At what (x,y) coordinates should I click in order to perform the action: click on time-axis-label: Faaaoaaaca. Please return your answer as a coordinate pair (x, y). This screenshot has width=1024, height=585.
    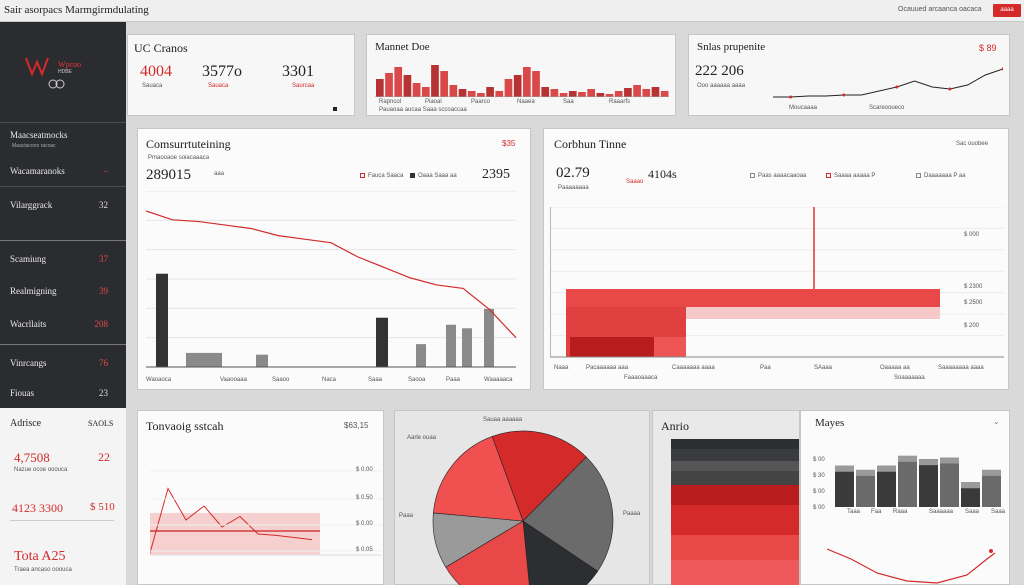
    Looking at the image, I should click on (641, 378).